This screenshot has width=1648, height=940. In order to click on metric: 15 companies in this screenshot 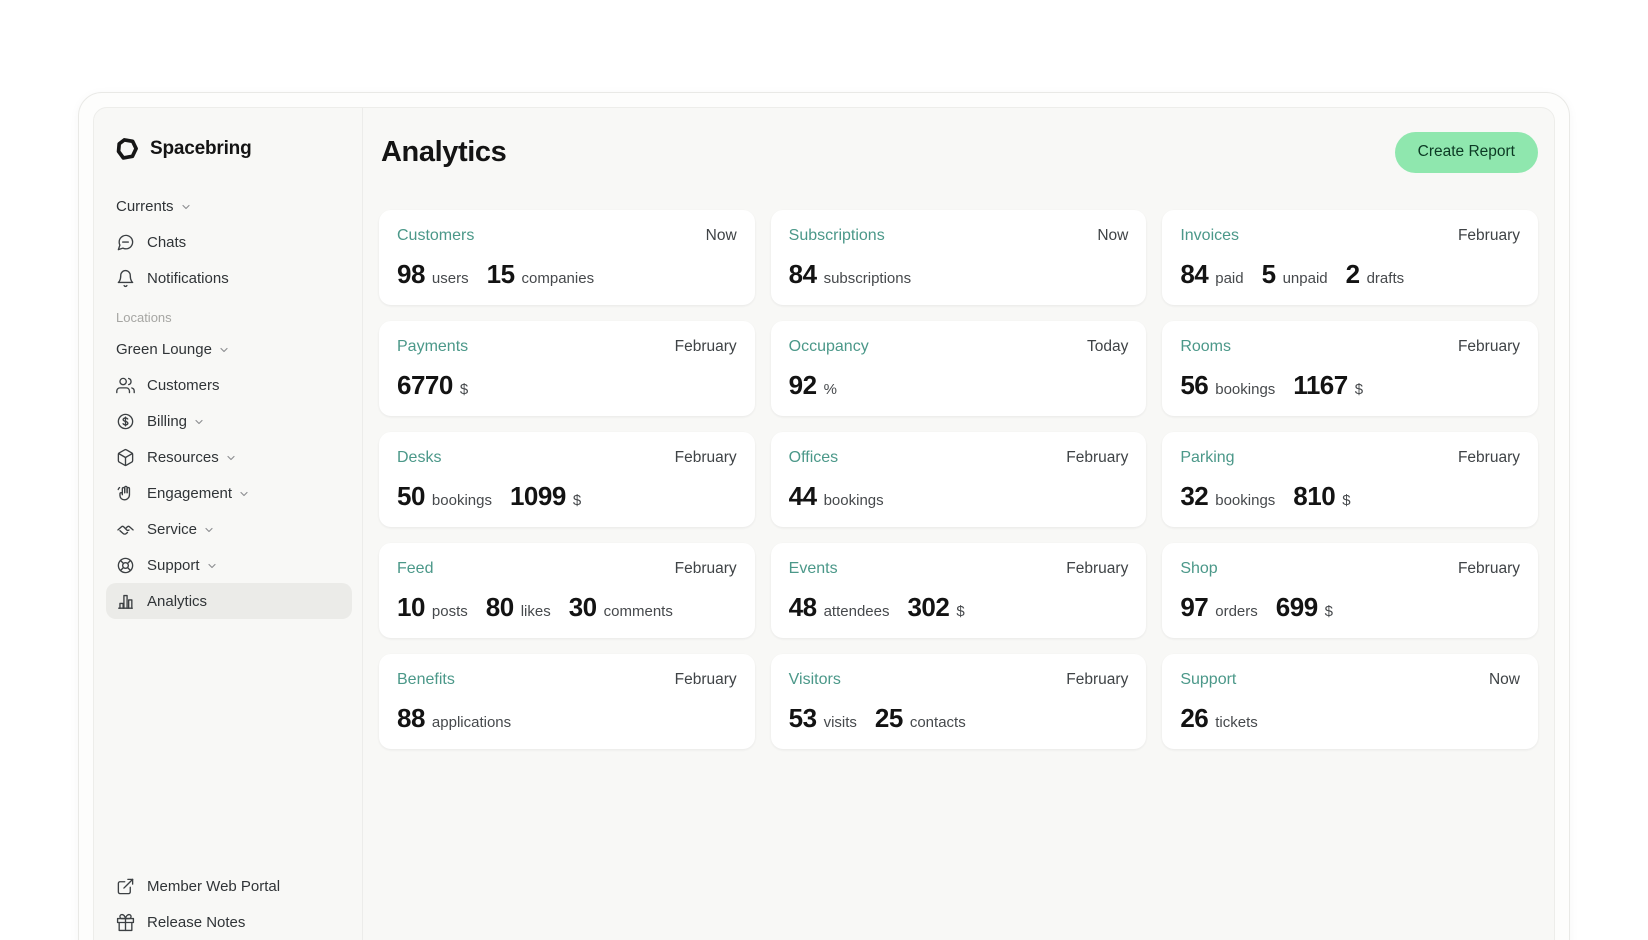, I will do `click(540, 274)`.